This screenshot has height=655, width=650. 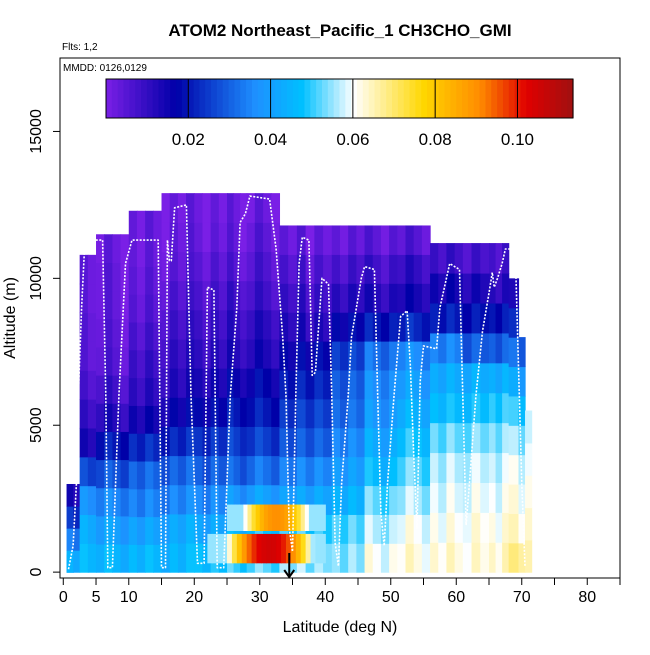 I want to click on chart-title: ATOM2 Northeast_Pacific_1 CH3CHO_GMI, so click(x=339, y=30).